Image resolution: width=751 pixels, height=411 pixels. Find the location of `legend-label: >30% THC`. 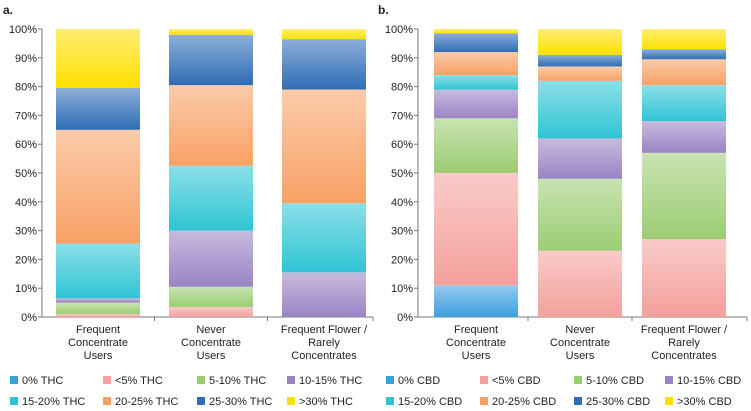

legend-label: >30% THC is located at coordinates (326, 402).